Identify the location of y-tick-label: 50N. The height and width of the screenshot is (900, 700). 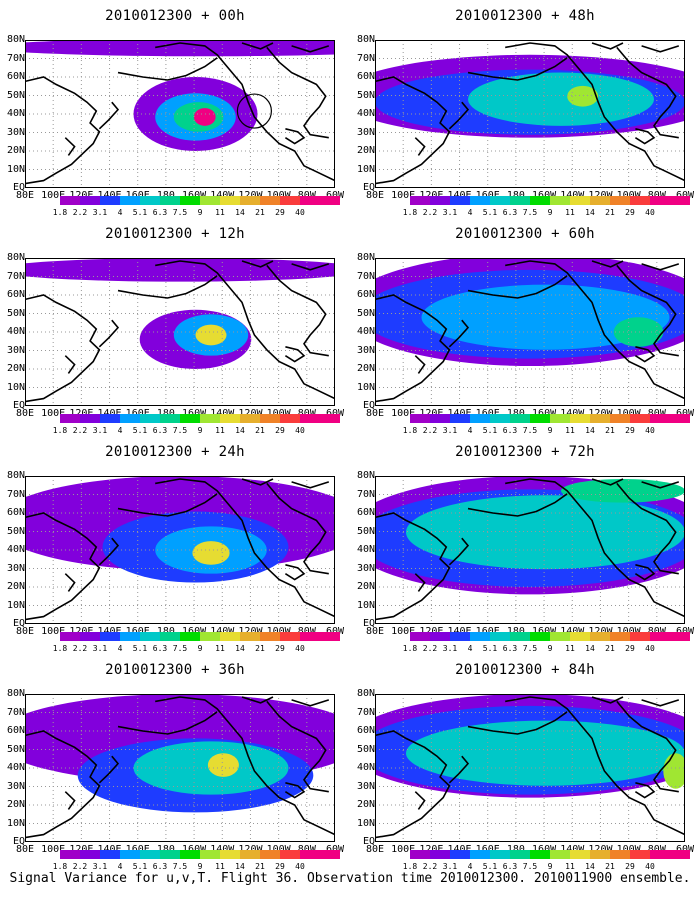
(15, 531).